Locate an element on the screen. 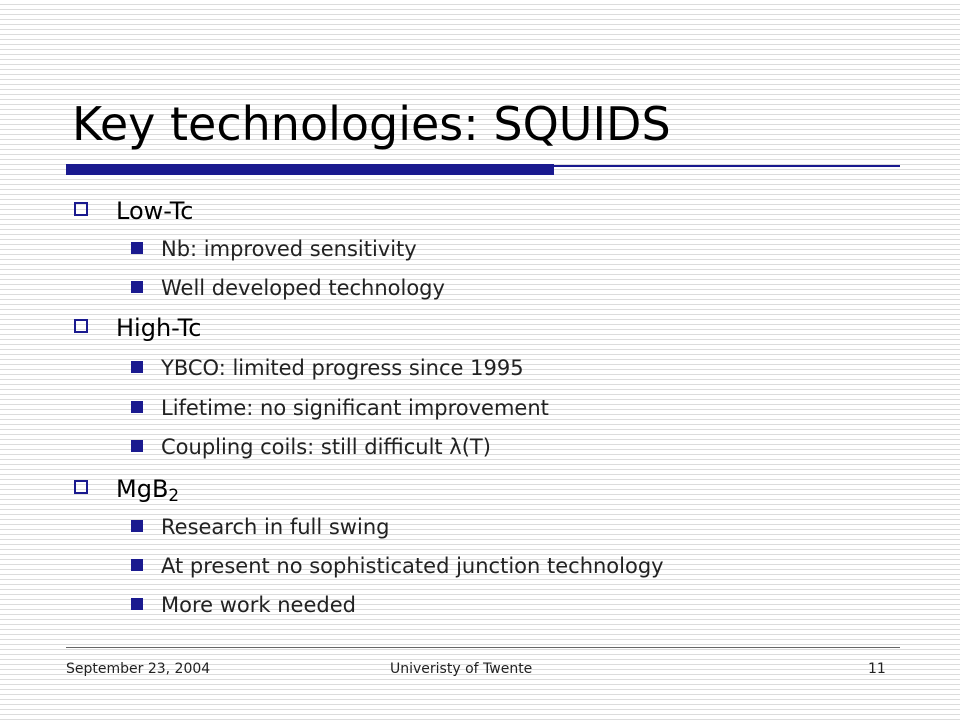  title-underline-thin is located at coordinates (727, 166).